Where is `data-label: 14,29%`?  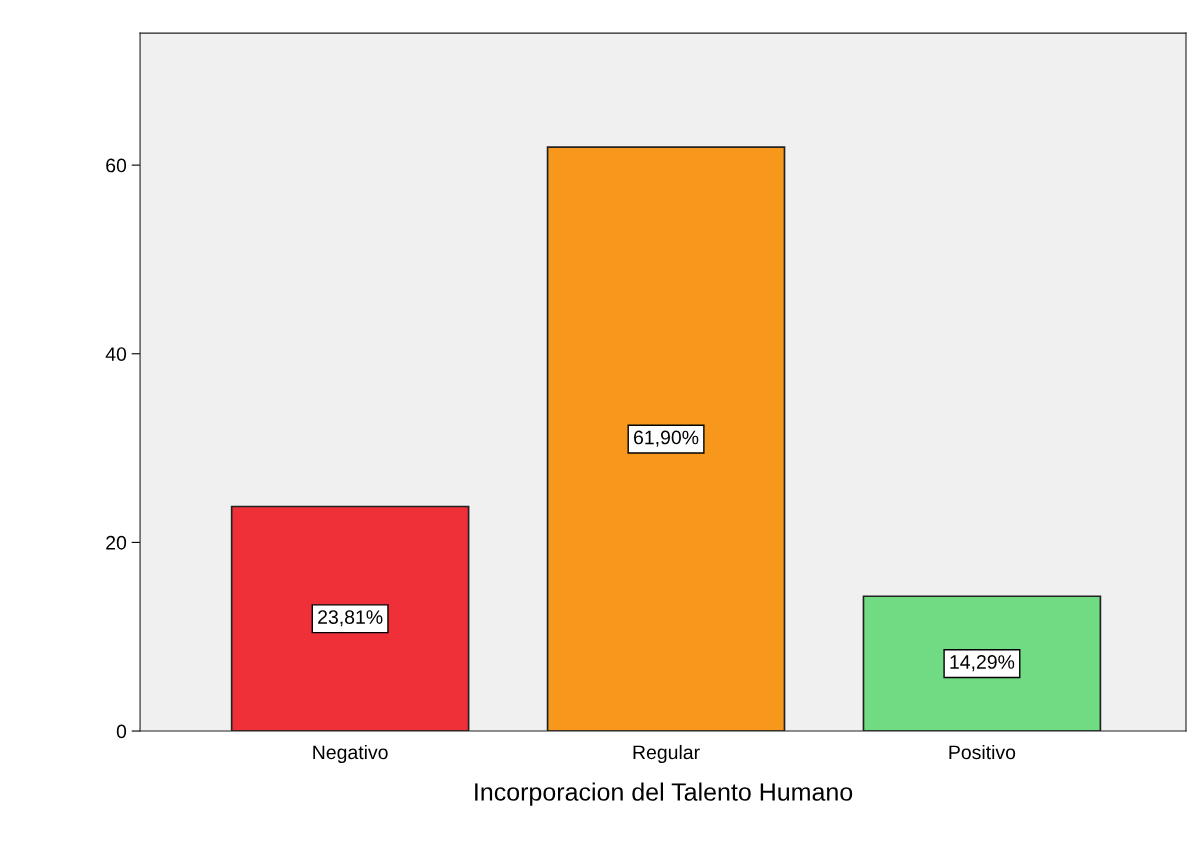 data-label: 14,29% is located at coordinates (982, 663).